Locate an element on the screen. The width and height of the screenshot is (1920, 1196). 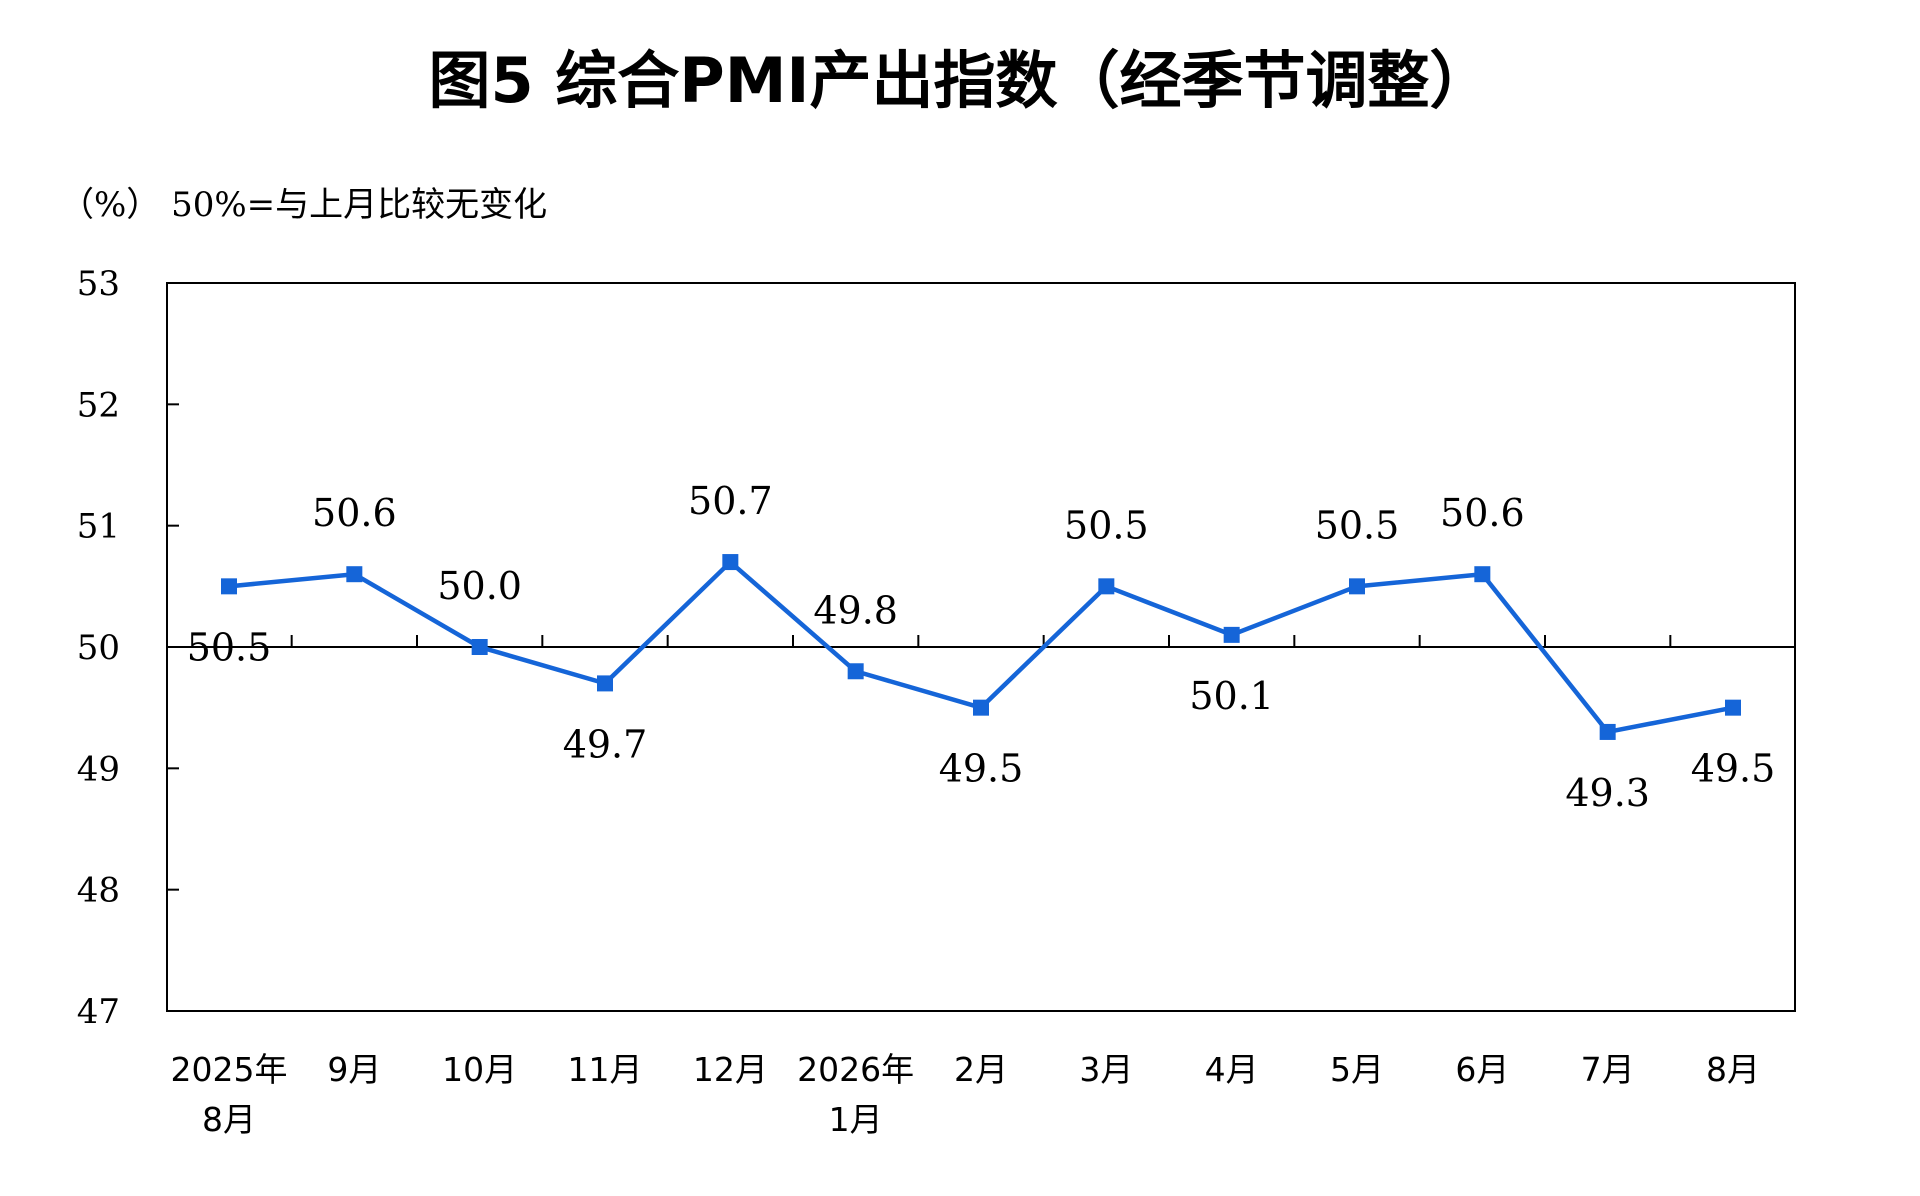
data-label: 50.7 is located at coordinates (730, 501).